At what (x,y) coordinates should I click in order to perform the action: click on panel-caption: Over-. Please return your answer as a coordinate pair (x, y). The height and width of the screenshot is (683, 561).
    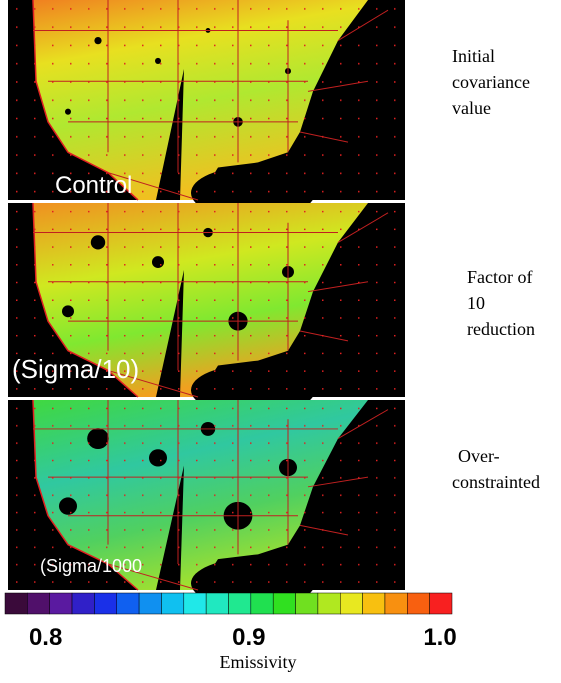
    Looking at the image, I should click on (479, 456).